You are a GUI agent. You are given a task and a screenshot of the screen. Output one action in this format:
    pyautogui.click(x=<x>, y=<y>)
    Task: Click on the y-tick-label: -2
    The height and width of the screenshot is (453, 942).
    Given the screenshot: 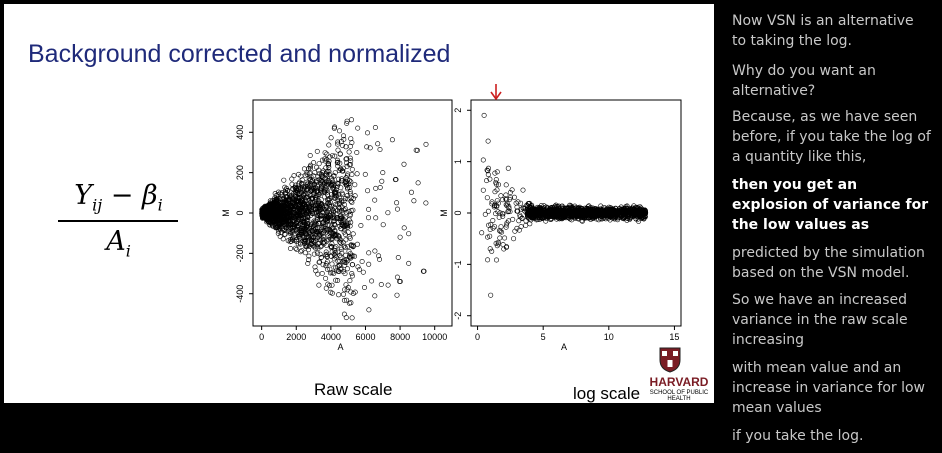 What is the action you would take?
    pyautogui.click(x=458, y=316)
    